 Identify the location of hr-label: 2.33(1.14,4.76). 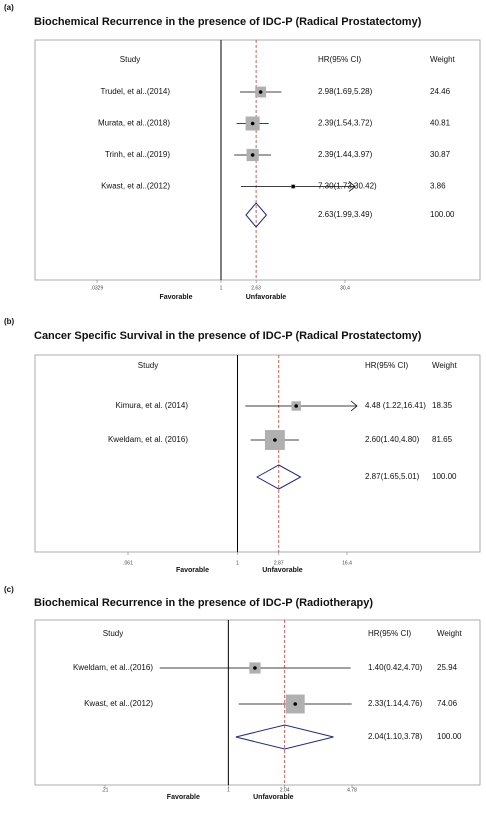
(395, 703).